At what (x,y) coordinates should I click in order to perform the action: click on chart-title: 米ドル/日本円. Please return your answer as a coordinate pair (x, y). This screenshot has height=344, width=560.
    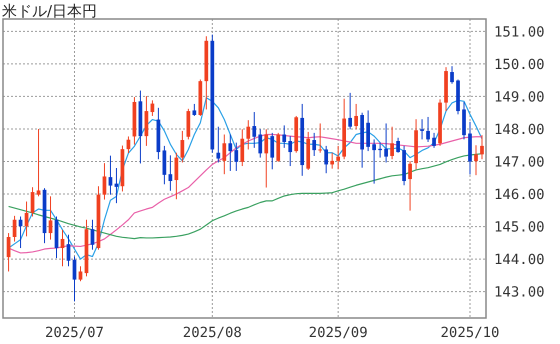
    Looking at the image, I should click on (50, 11).